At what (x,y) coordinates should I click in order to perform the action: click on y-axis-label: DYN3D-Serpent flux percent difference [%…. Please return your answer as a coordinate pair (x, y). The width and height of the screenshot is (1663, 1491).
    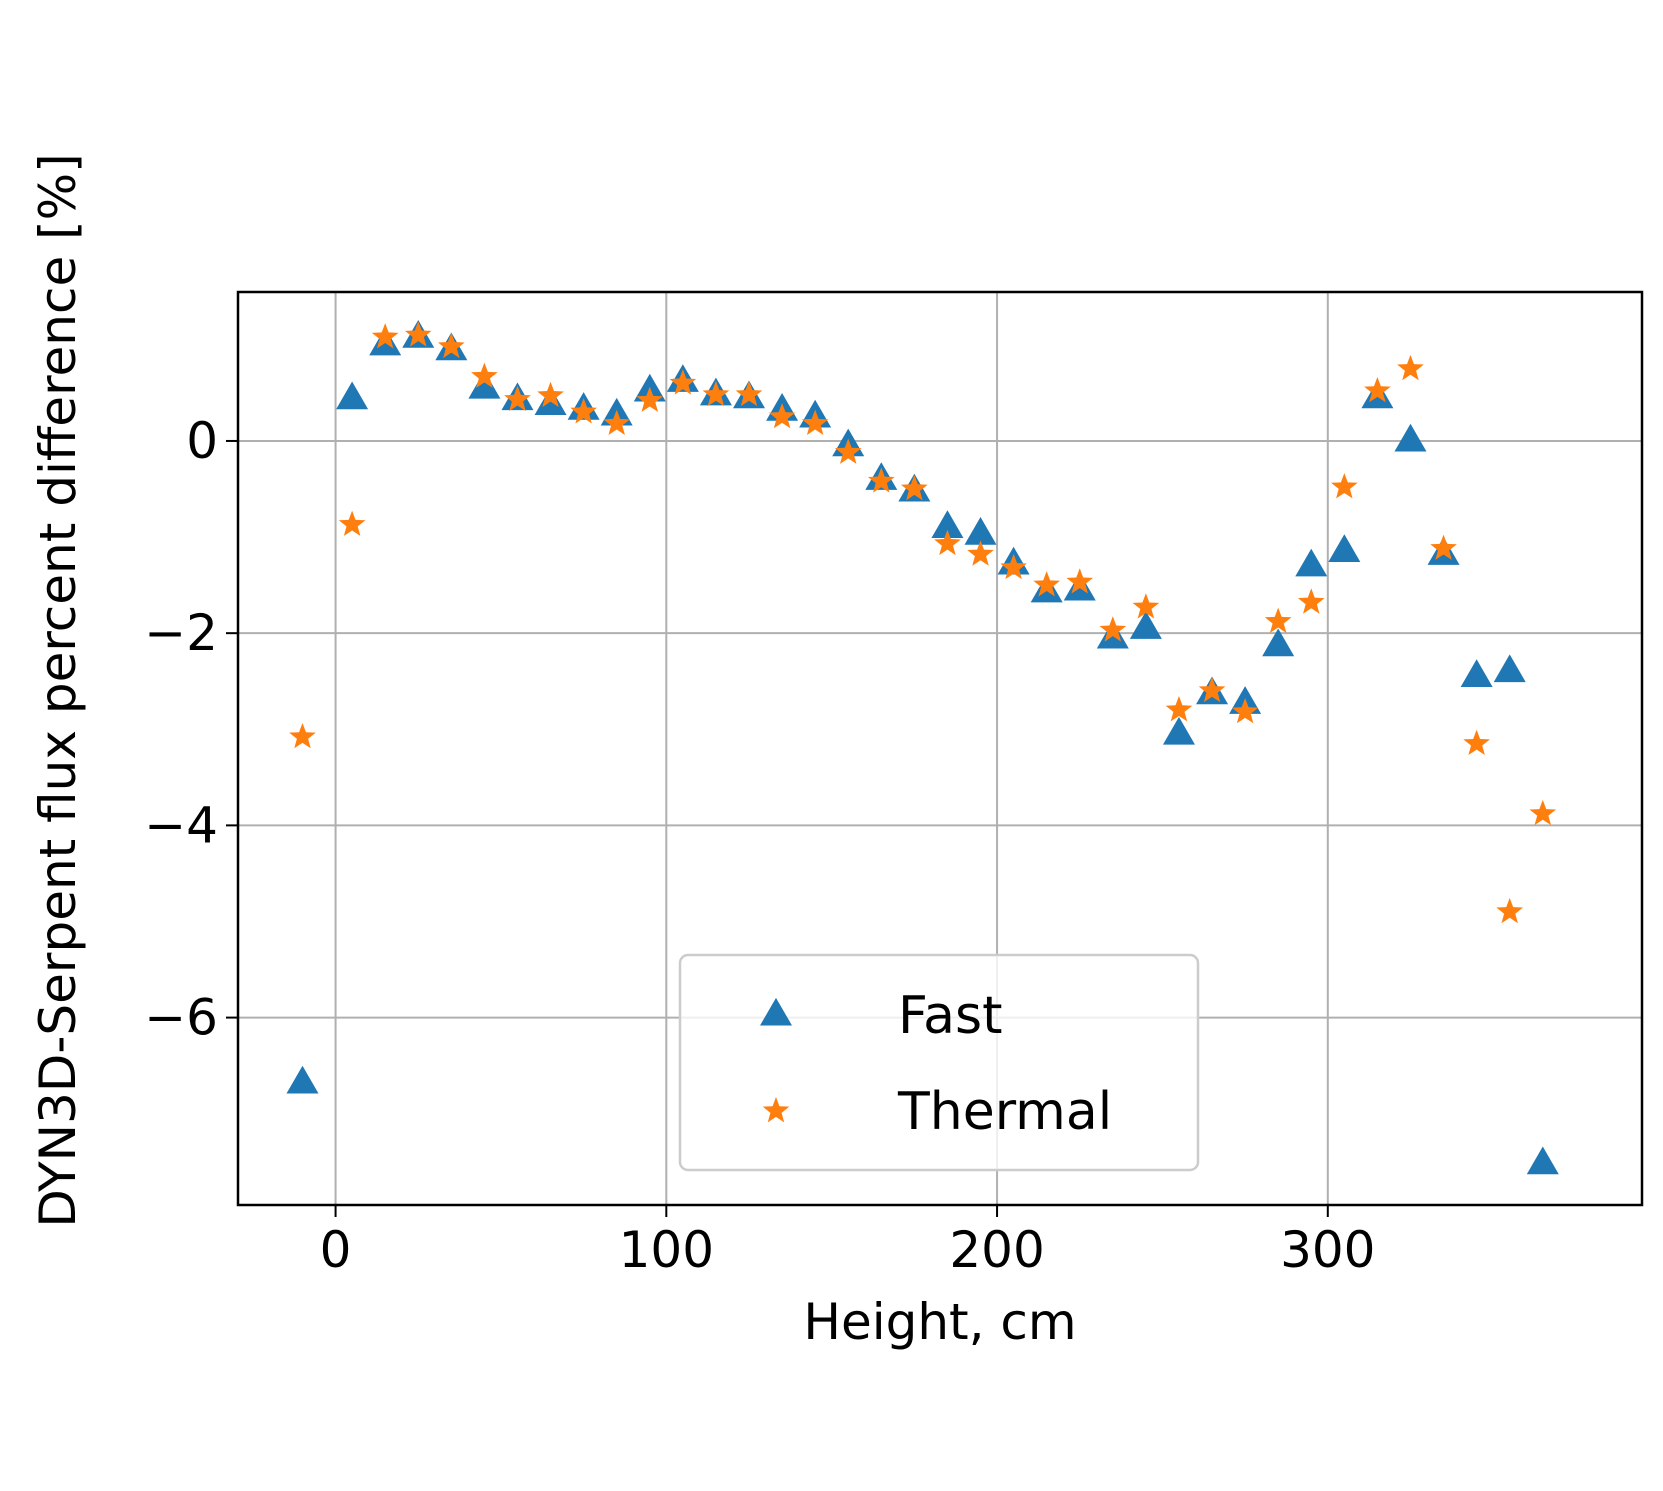
    Looking at the image, I should click on (58, 690).